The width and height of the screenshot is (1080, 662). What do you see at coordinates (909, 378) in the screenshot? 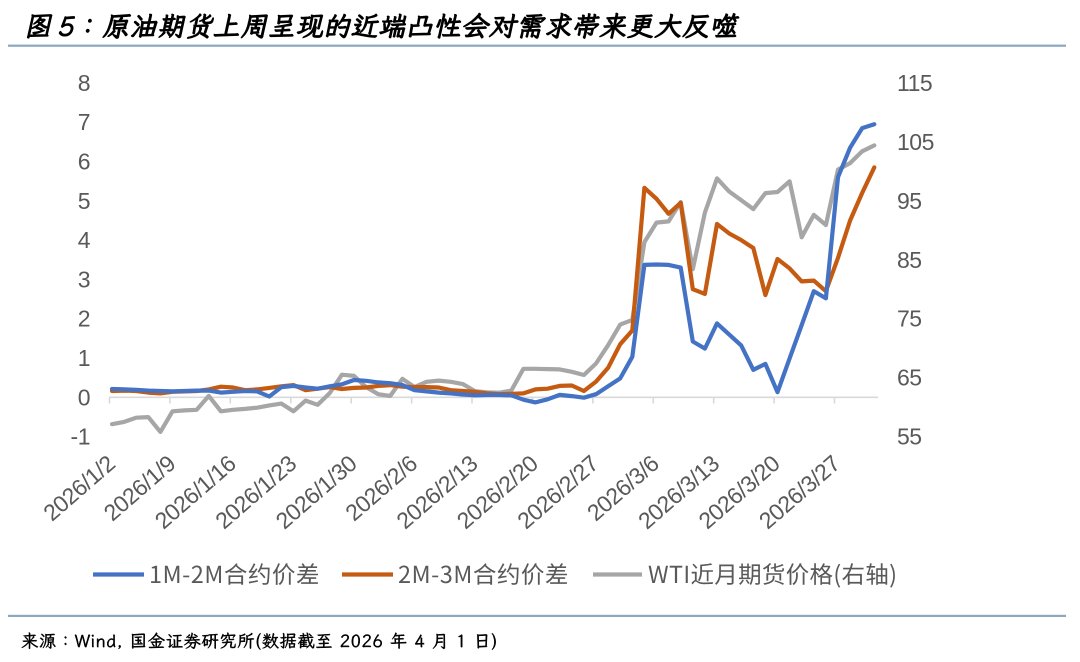
I see `svg-text: 65` at bounding box center [909, 378].